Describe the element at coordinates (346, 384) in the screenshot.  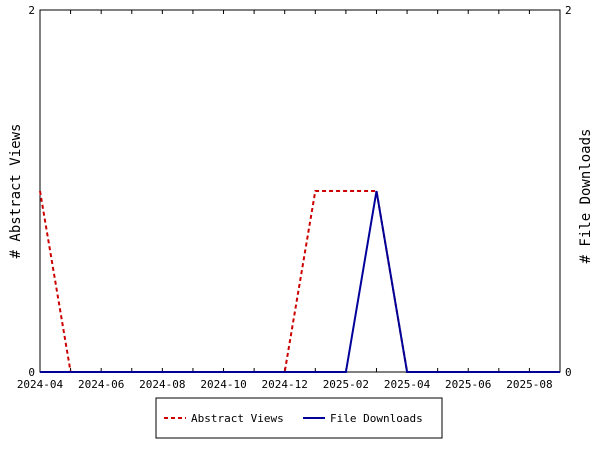
I see `x-tick-label: 2025-02` at that location.